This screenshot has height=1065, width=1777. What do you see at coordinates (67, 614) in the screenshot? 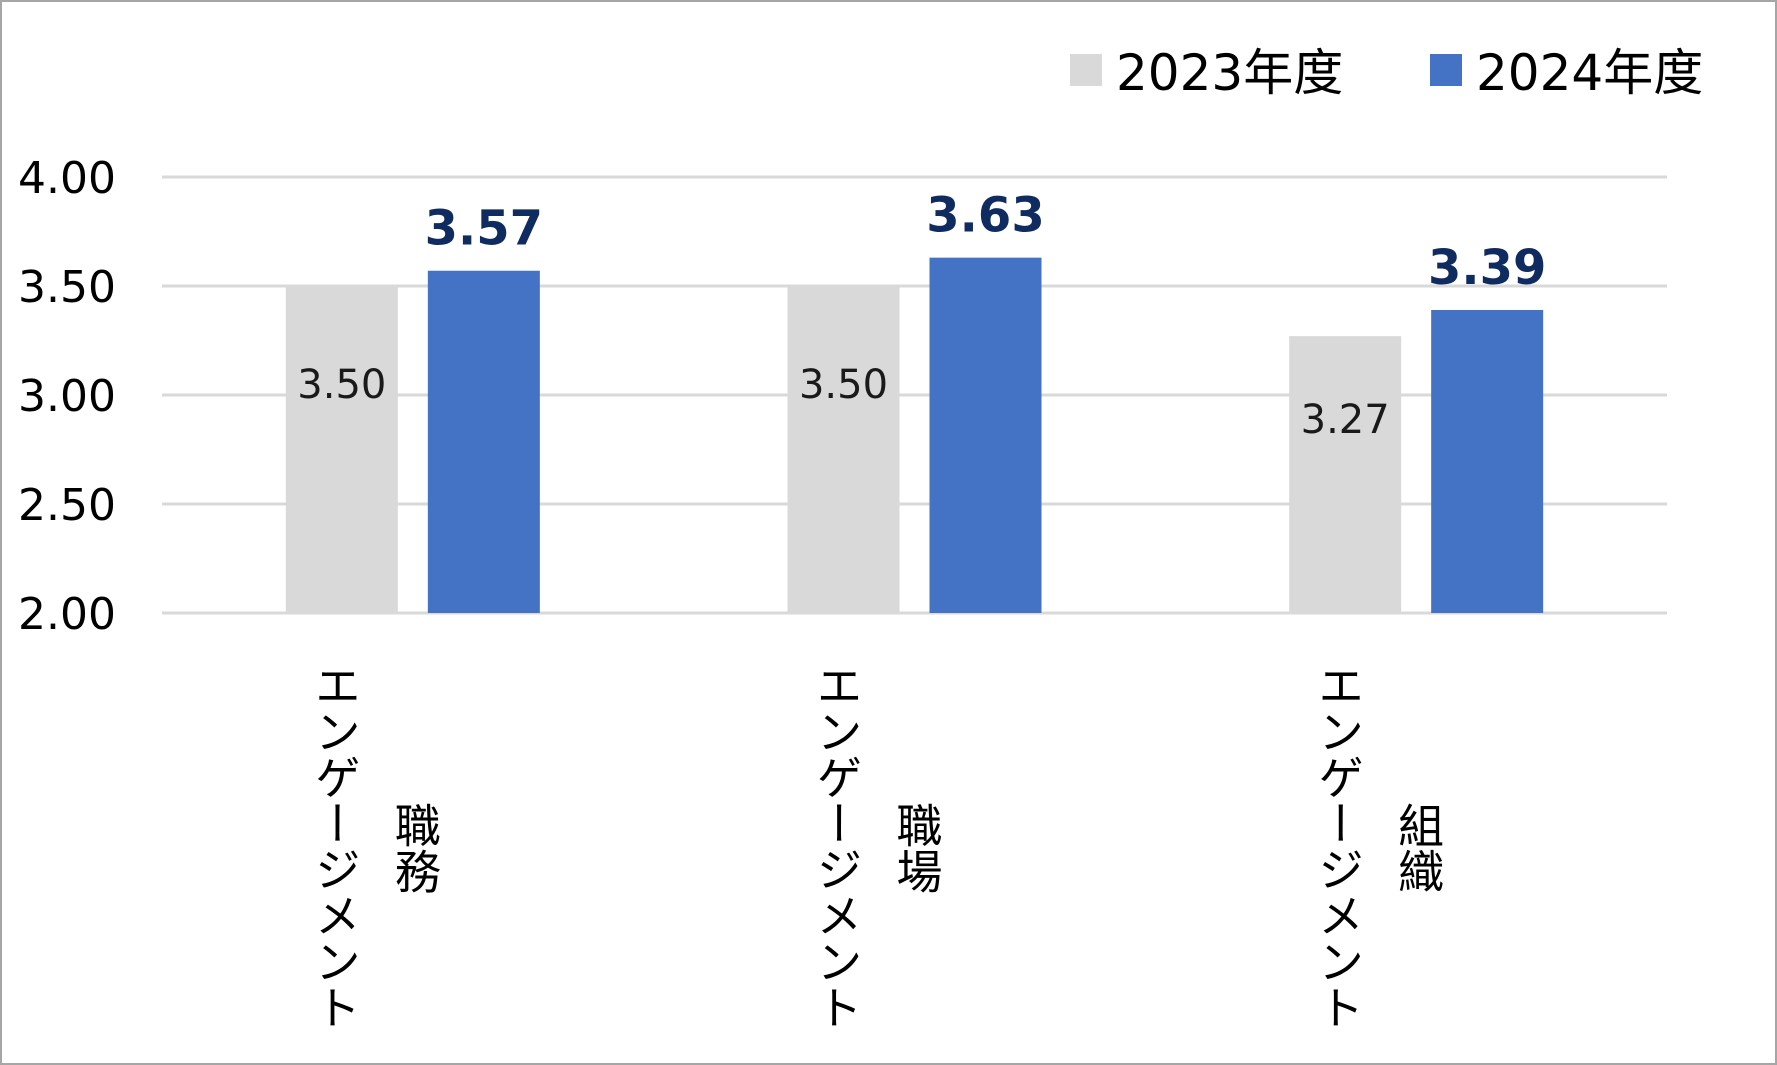
I see `y-tick-label: 2.00` at bounding box center [67, 614].